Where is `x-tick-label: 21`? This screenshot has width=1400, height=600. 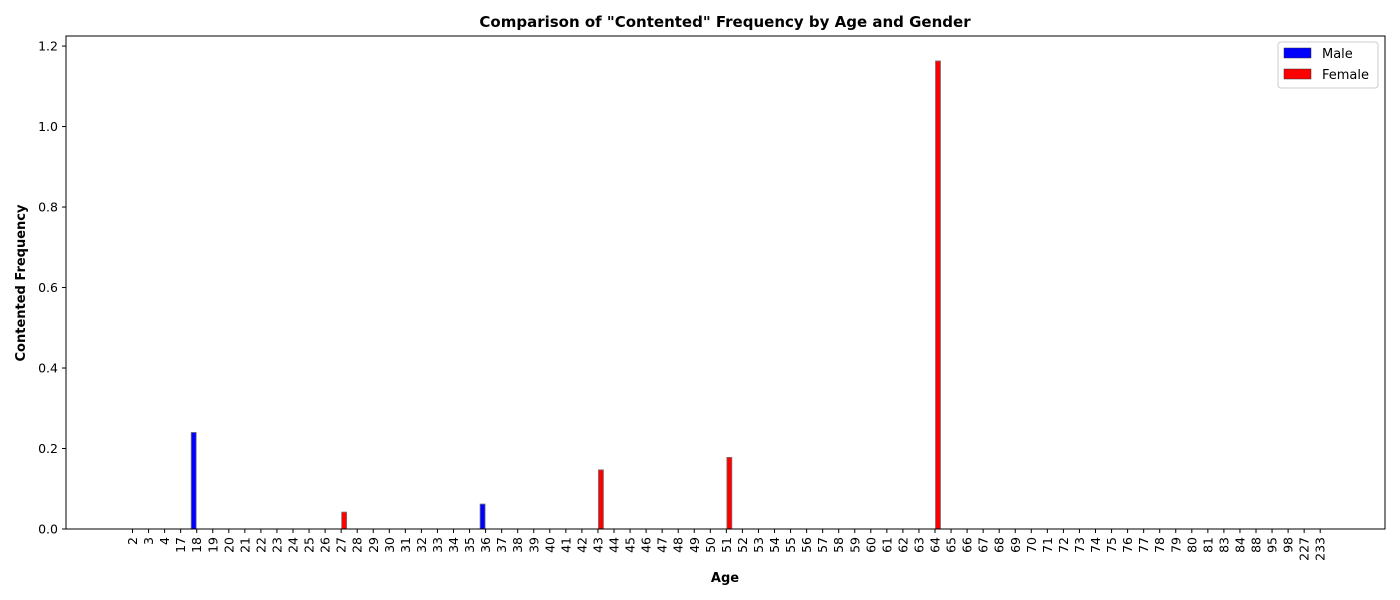
x-tick-label: 21 is located at coordinates (244, 545).